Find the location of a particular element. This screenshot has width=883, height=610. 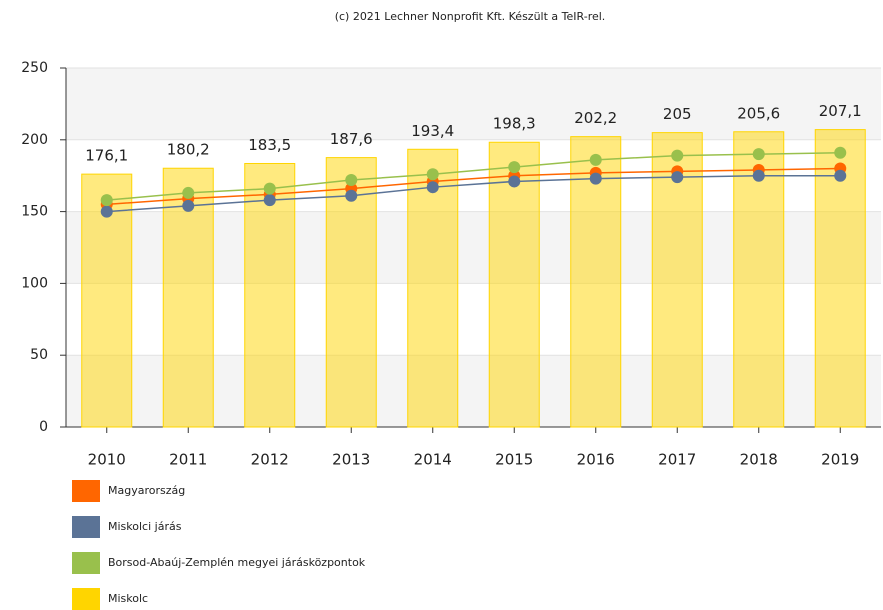

x-tick-label: 2011 is located at coordinates (188, 460).